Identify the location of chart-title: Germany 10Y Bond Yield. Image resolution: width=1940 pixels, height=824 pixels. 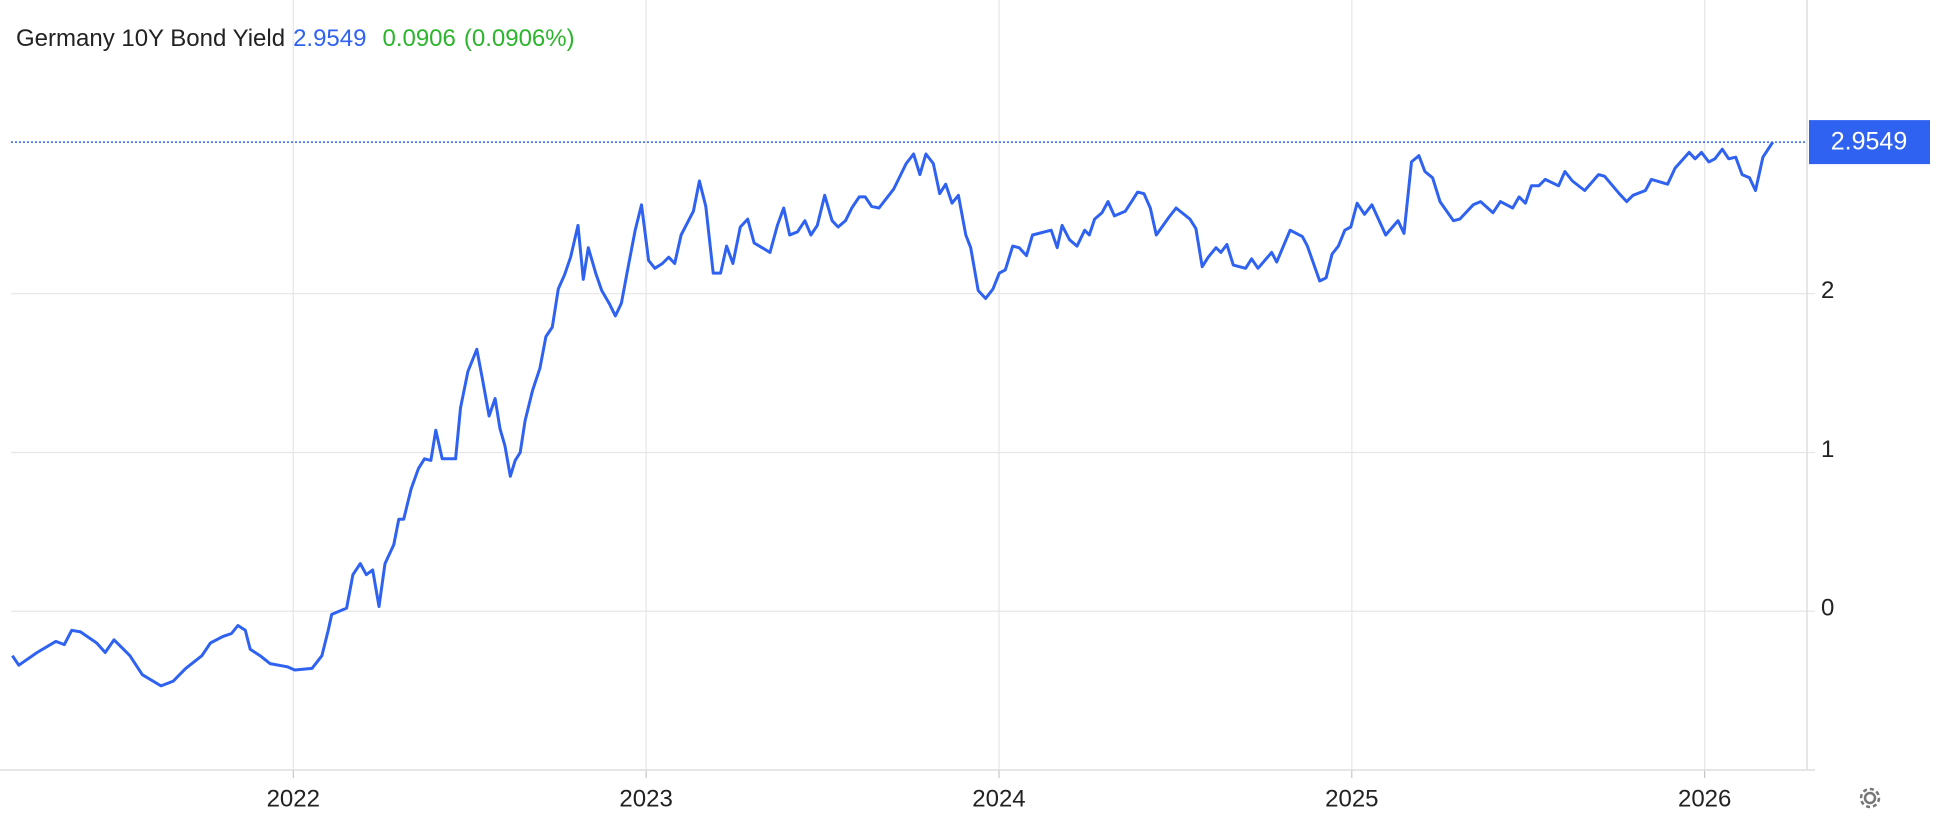
(150, 38).